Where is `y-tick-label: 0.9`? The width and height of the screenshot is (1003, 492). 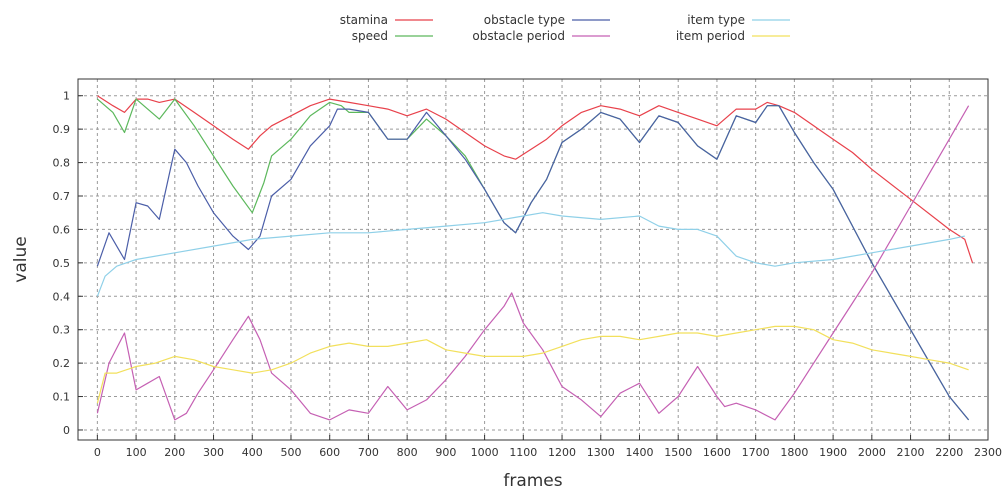
y-tick-label: 0.9 is located at coordinates (62, 129).